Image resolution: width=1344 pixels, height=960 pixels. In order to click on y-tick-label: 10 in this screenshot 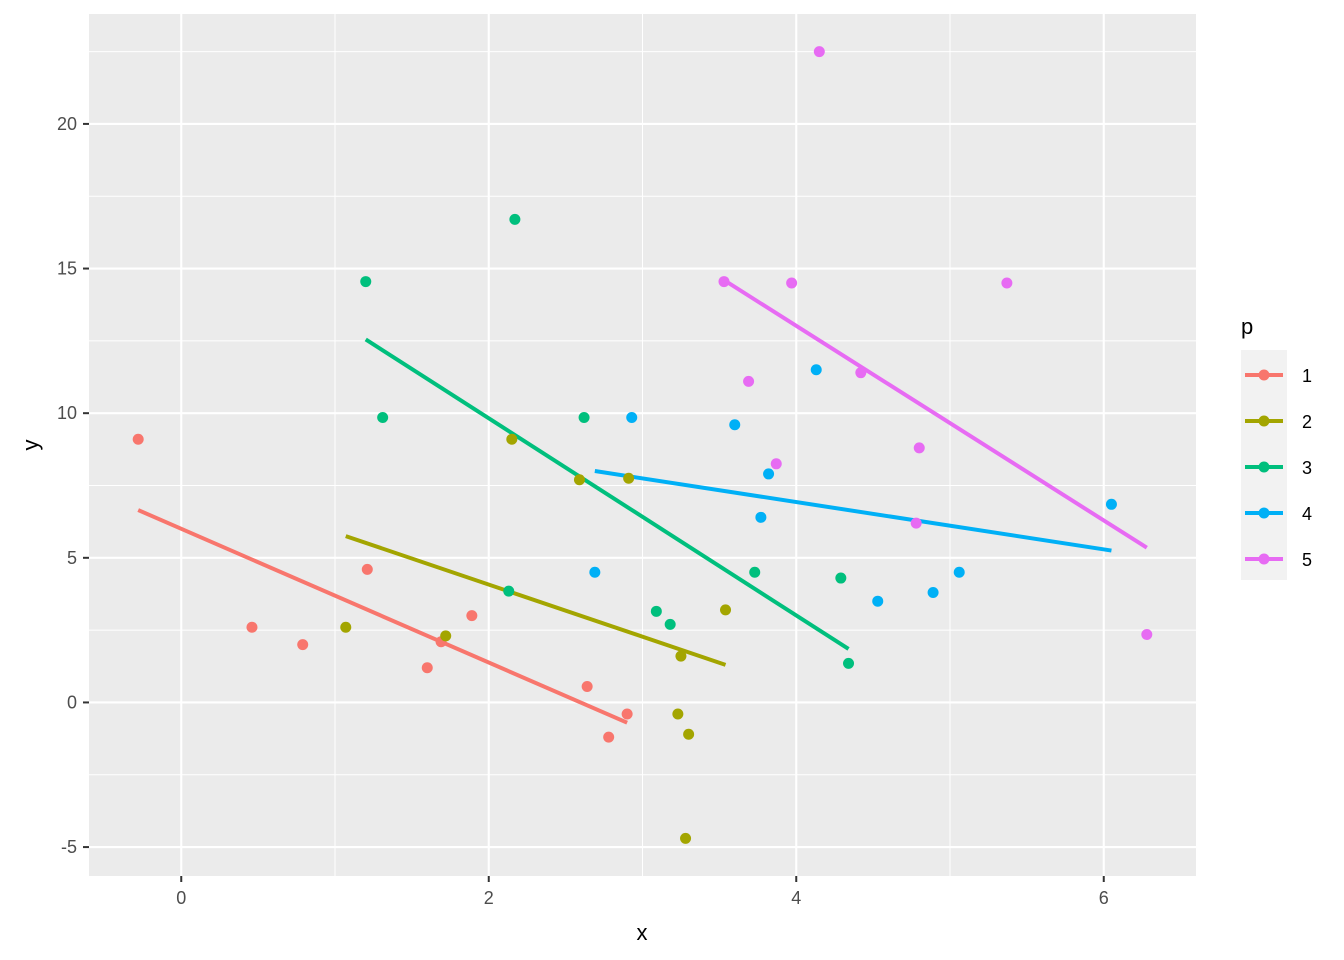, I will do `click(67, 413)`.